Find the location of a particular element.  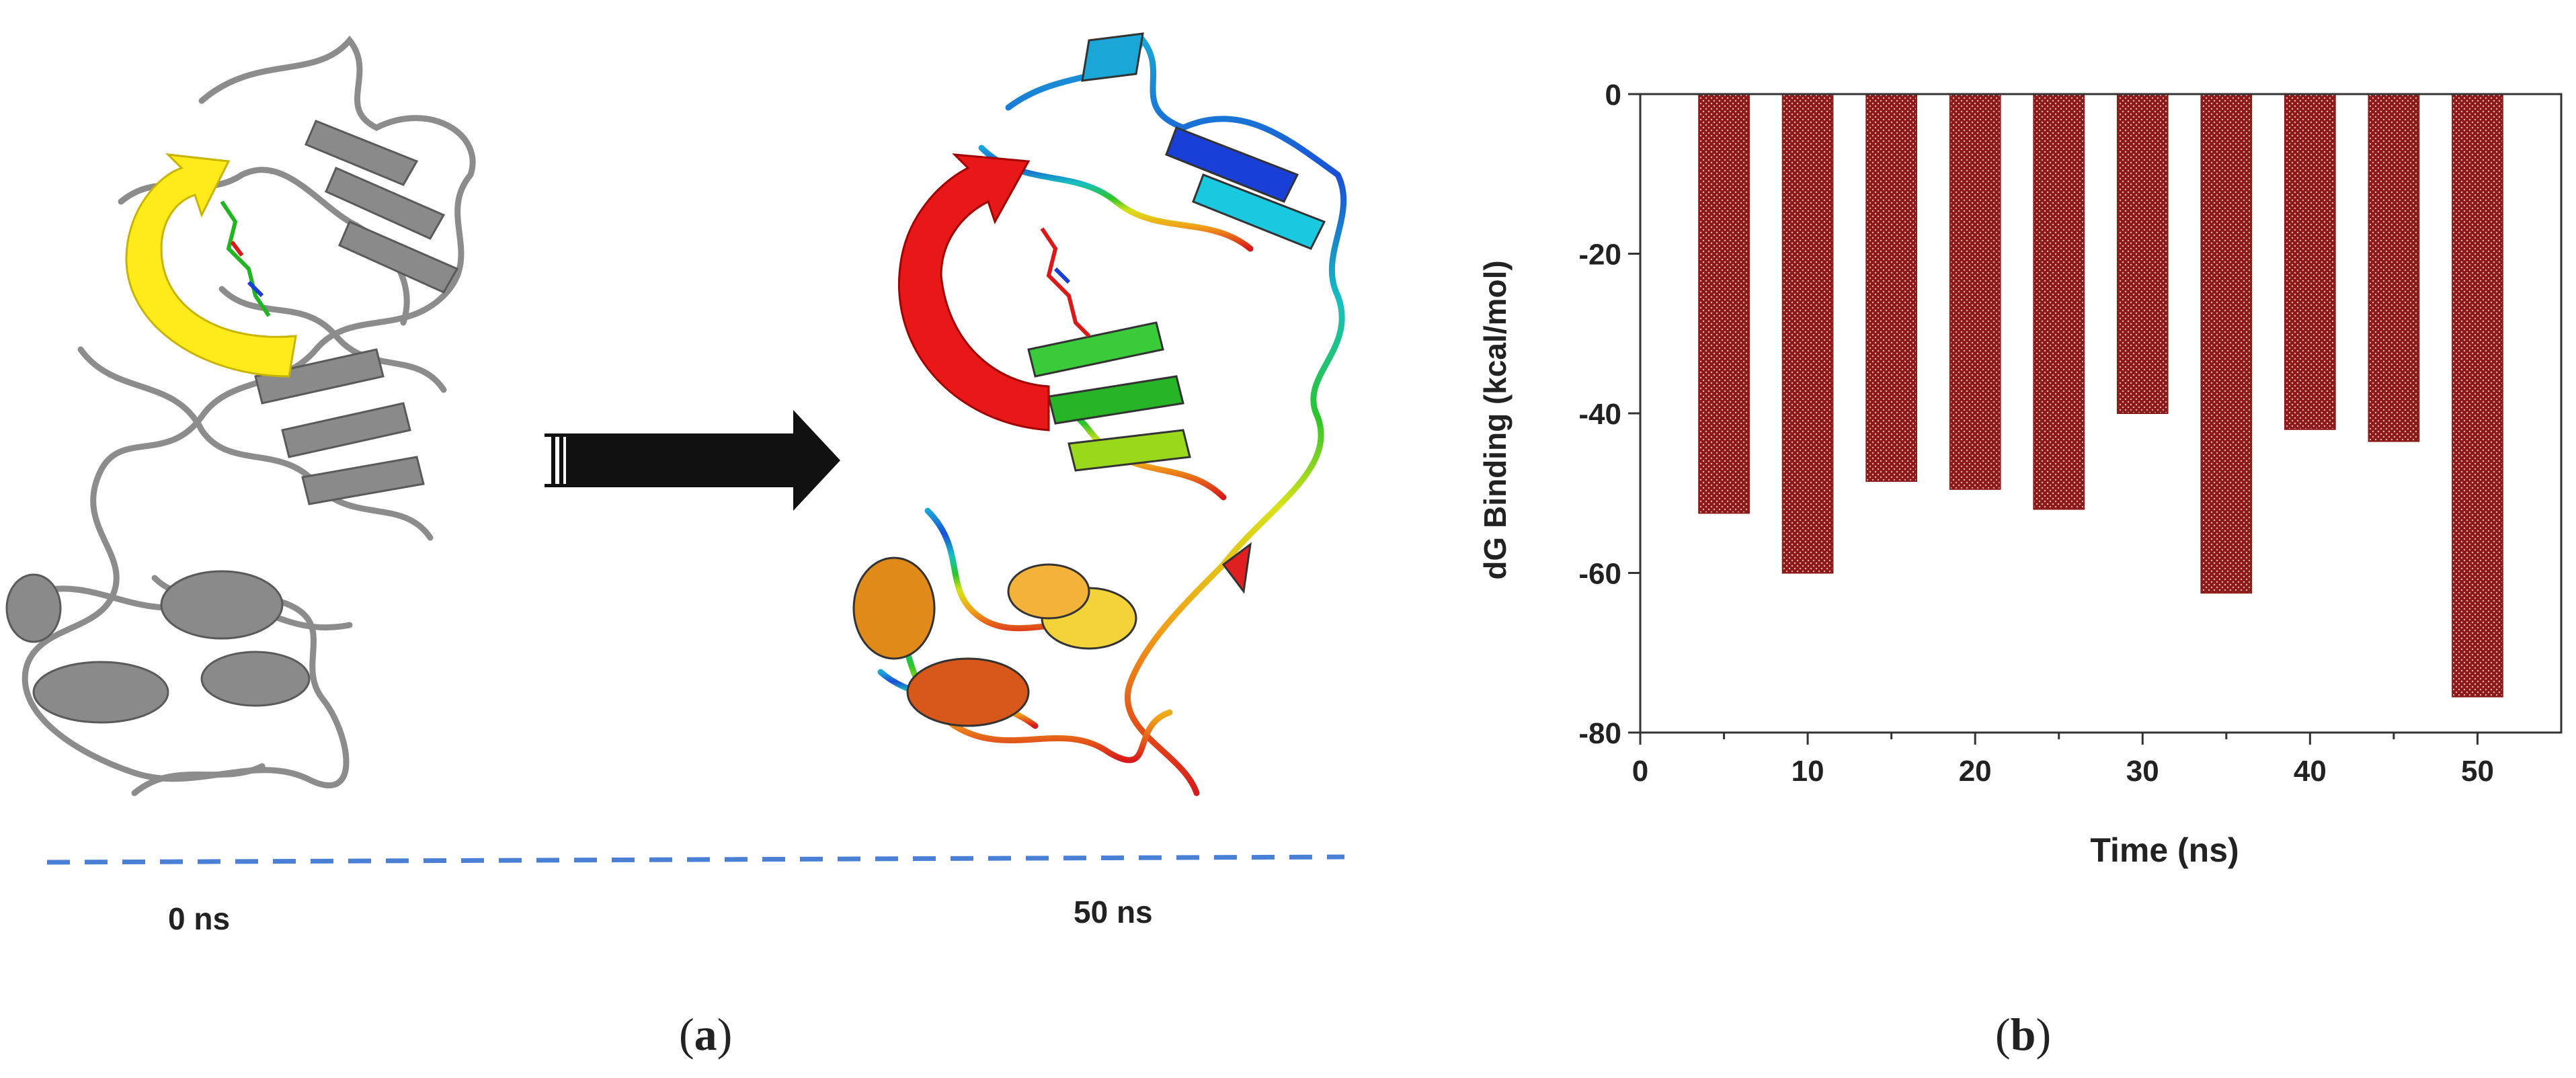

ligand-0ns is located at coordinates (245, 258).